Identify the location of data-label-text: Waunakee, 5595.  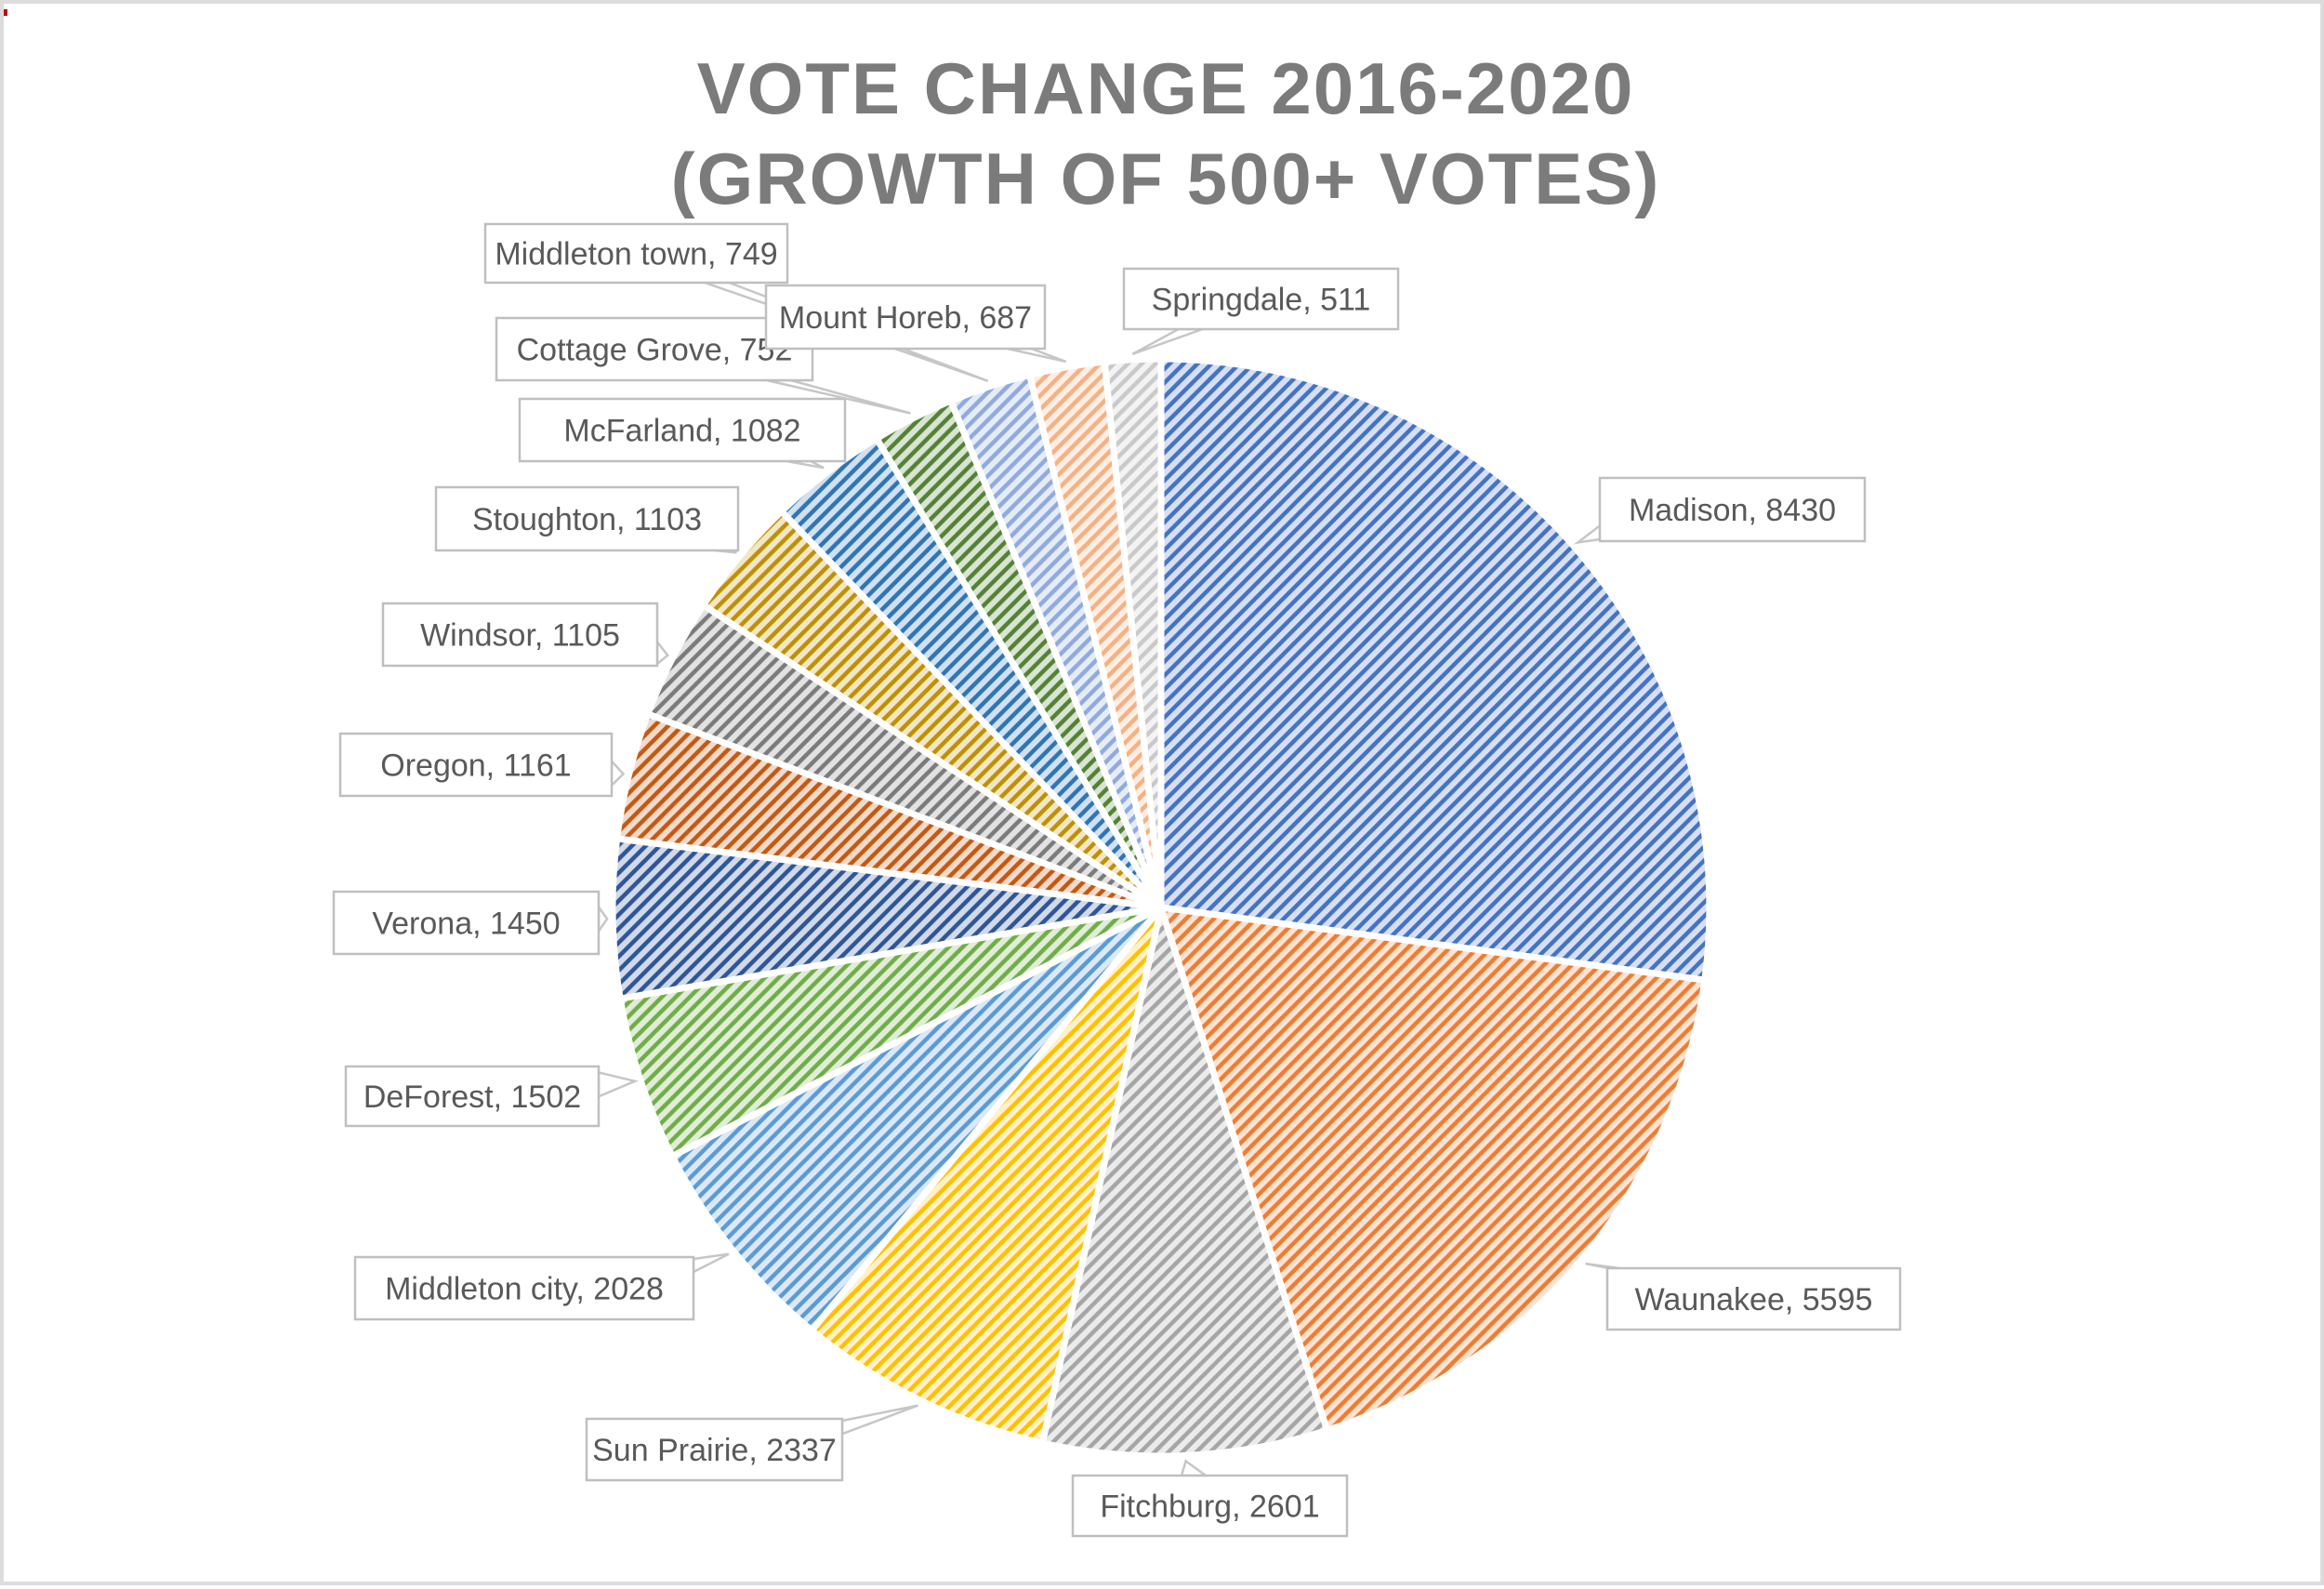
(1754, 1300).